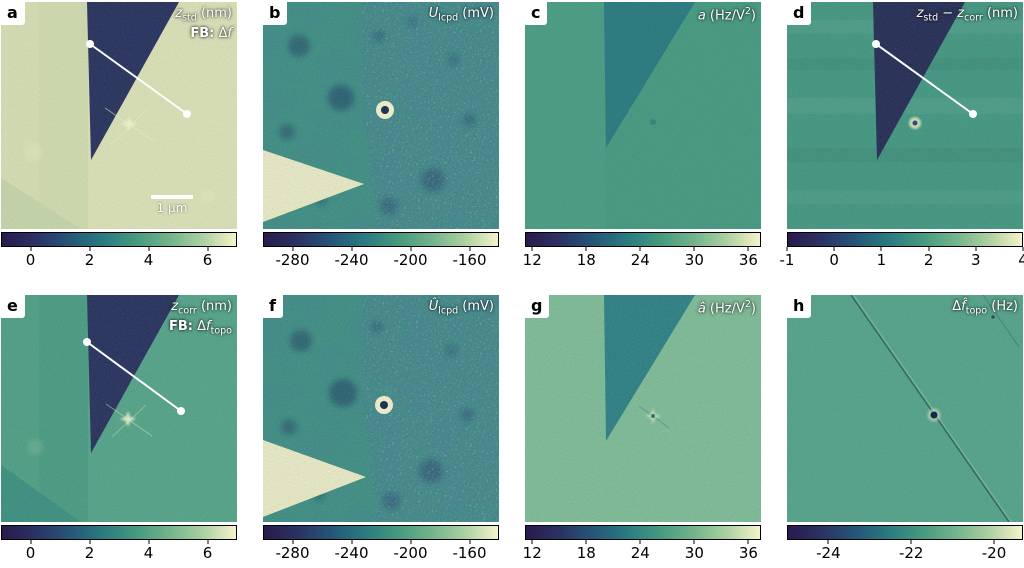 This screenshot has height=568, width=1024. I want to click on profile-line, so click(924, 79).